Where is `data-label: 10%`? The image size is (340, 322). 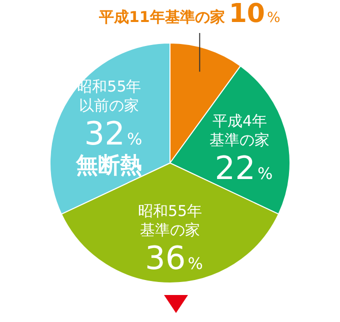
data-label: 10% is located at coordinates (254, 14).